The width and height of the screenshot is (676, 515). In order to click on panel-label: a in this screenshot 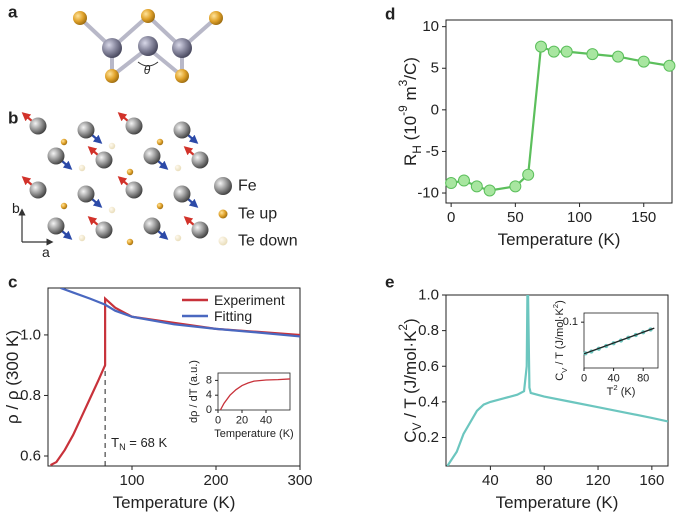, I will do `click(13, 12)`.